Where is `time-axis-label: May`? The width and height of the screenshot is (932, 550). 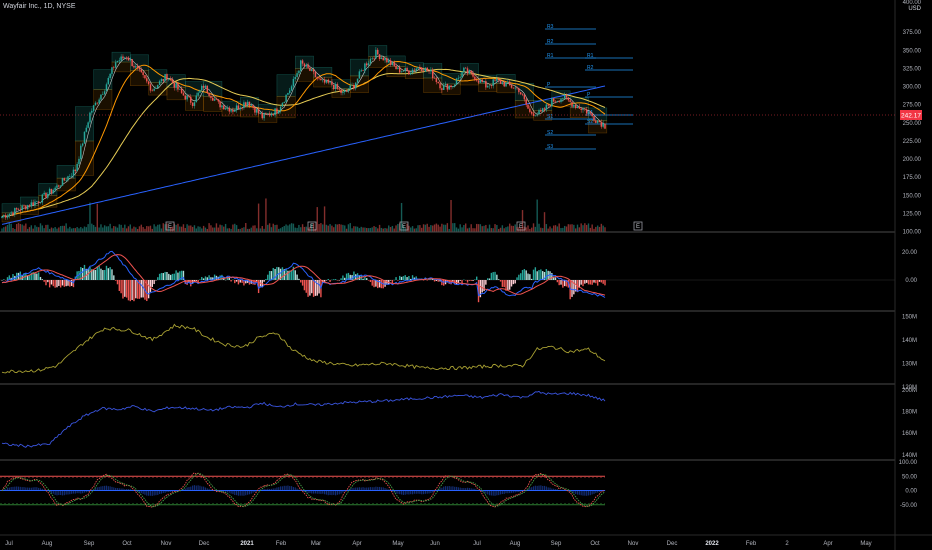 time-axis-label: May is located at coordinates (865, 544).